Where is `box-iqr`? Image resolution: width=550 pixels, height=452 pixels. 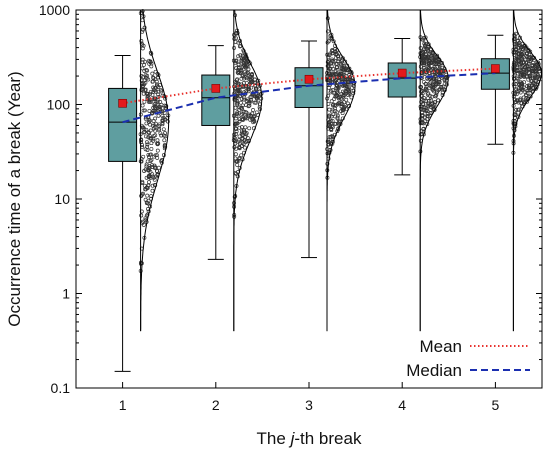 box-iqr is located at coordinates (402, 80).